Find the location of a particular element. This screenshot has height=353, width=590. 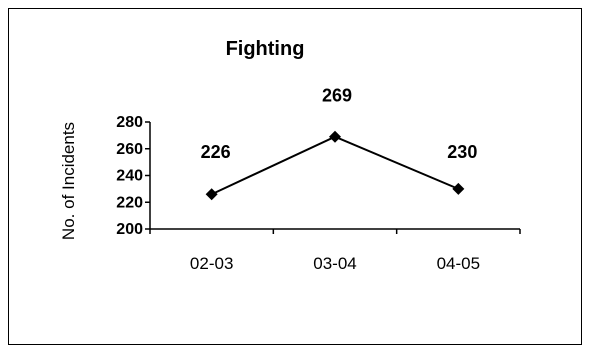

y-tick-label: 280 is located at coordinates (129, 122).